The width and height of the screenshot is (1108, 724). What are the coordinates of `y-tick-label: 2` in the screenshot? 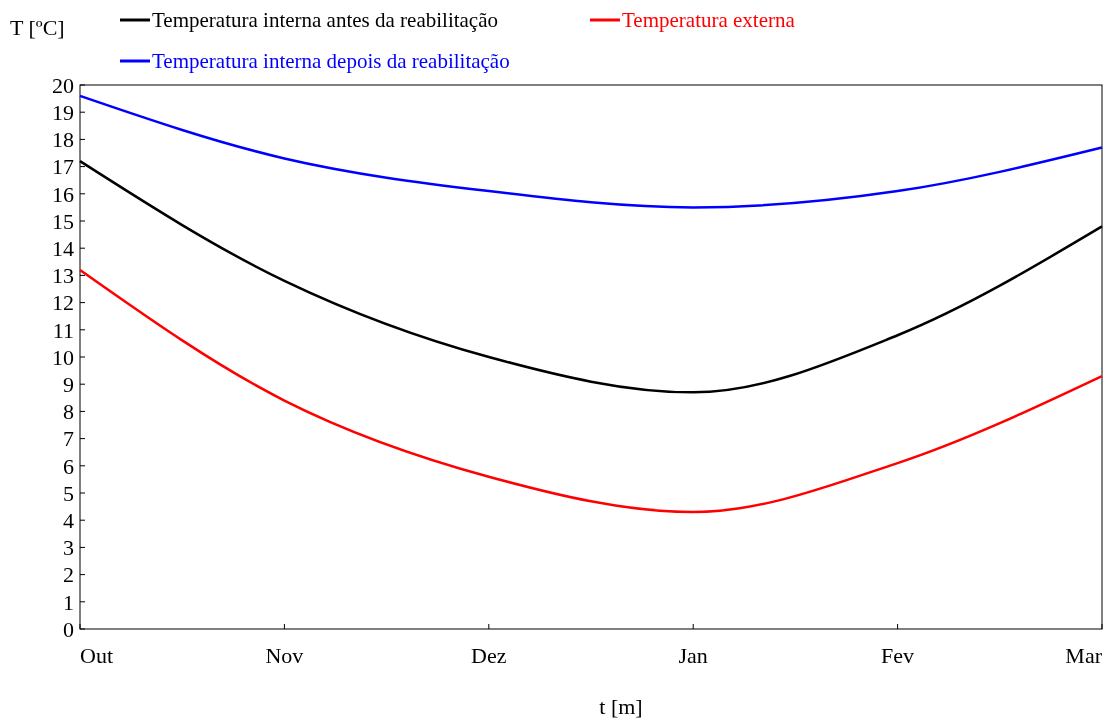 It's located at (68, 575).